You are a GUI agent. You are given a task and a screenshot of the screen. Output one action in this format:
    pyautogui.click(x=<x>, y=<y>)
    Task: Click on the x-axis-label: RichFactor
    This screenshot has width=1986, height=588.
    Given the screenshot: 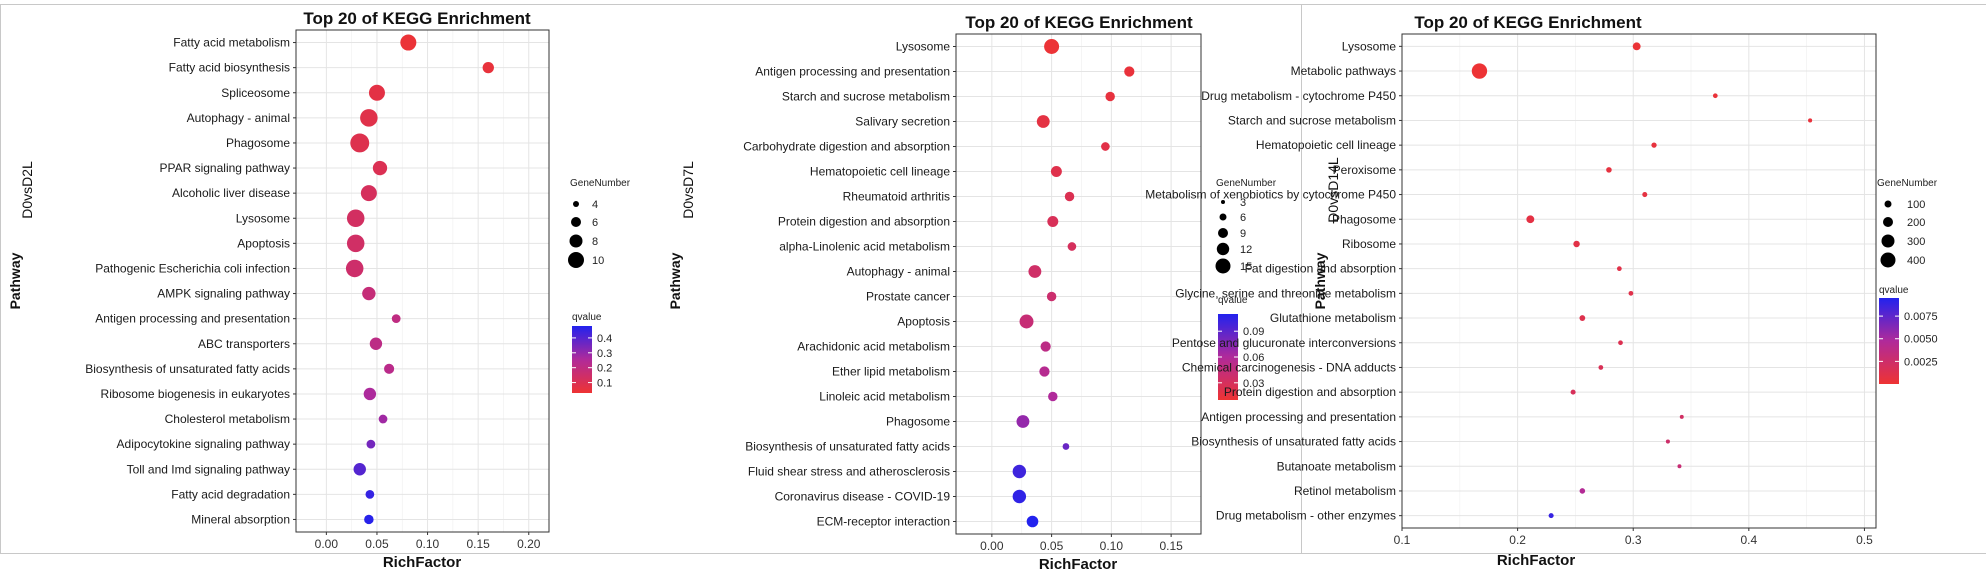 What is the action you would take?
    pyautogui.click(x=1536, y=560)
    